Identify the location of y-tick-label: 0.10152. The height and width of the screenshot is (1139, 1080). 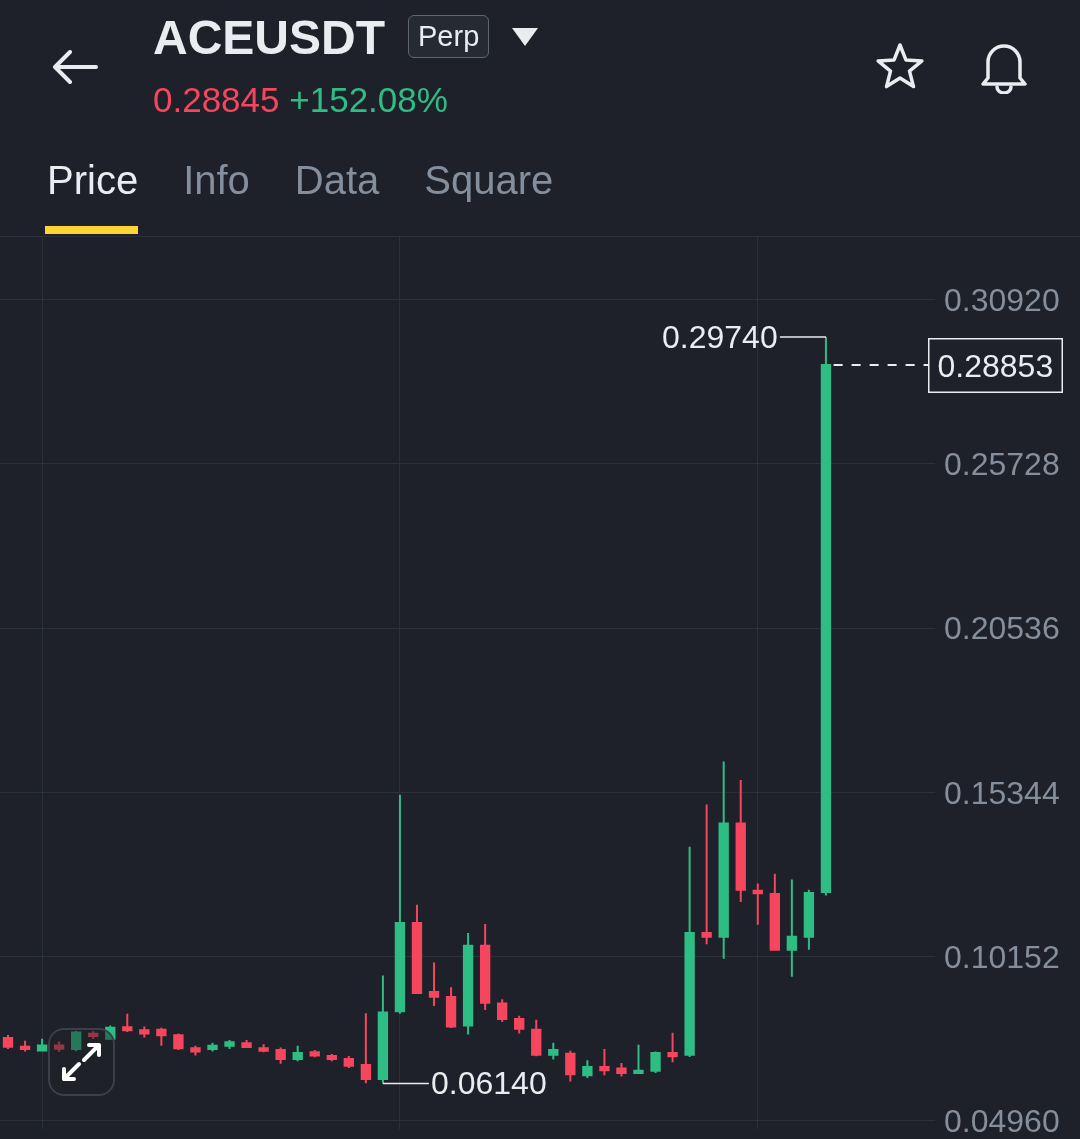
(1002, 956).